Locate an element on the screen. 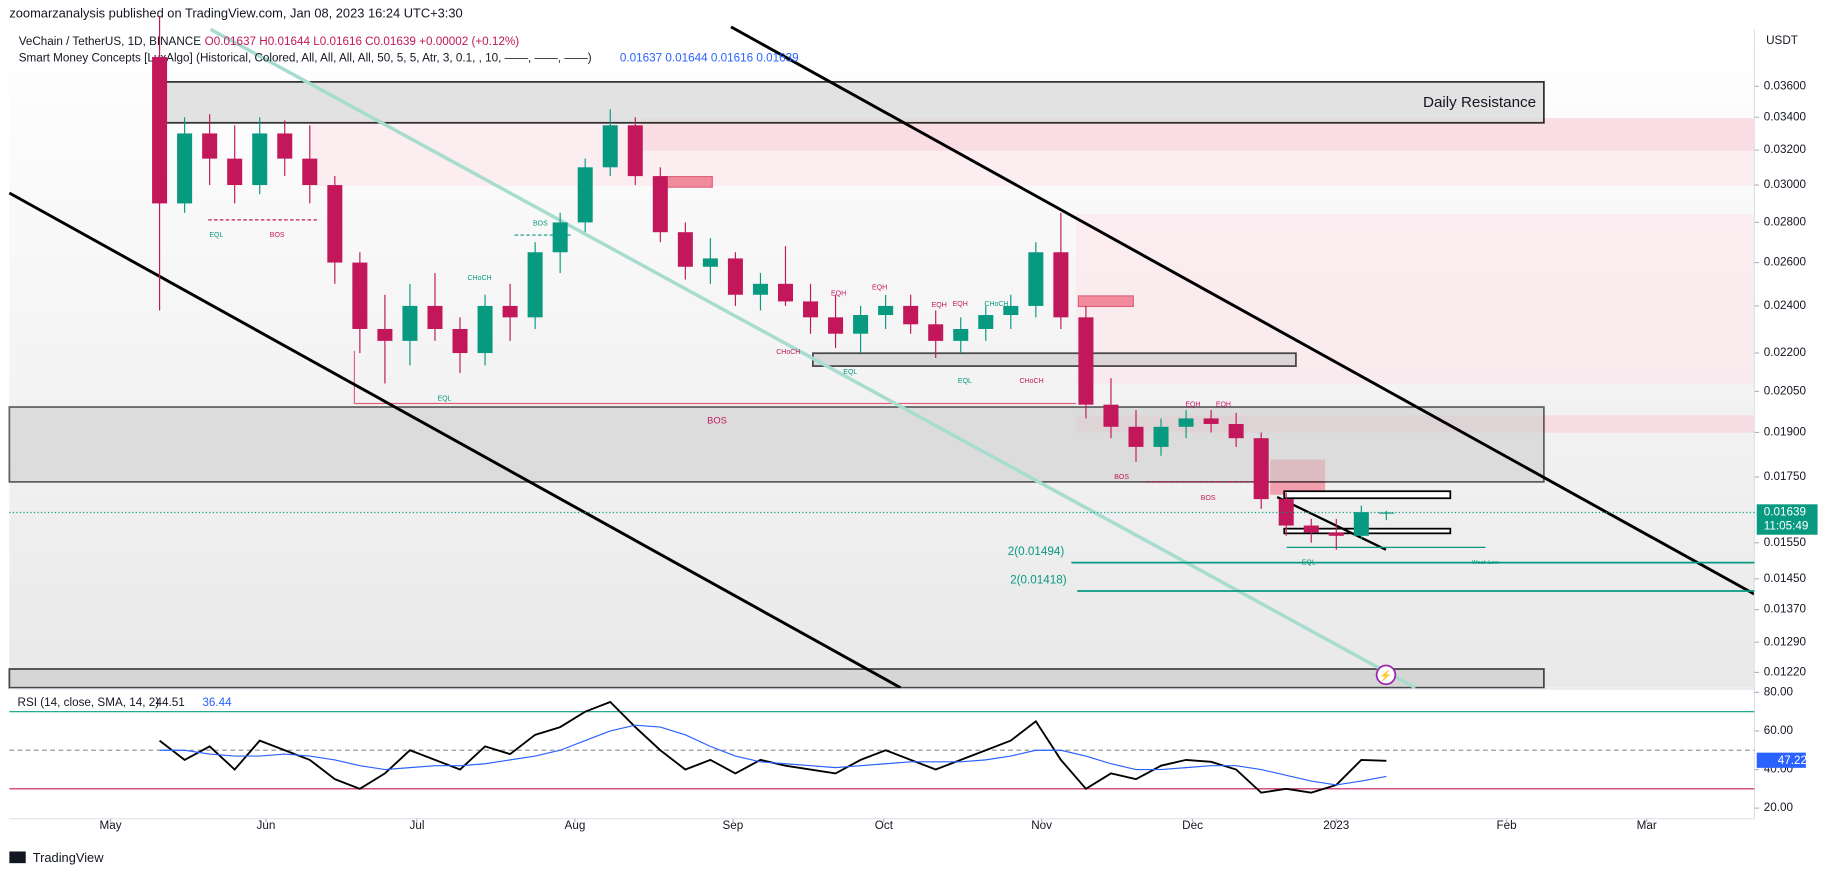 The height and width of the screenshot is (875, 1834). y-tick-label: 0.02400 is located at coordinates (1785, 305).